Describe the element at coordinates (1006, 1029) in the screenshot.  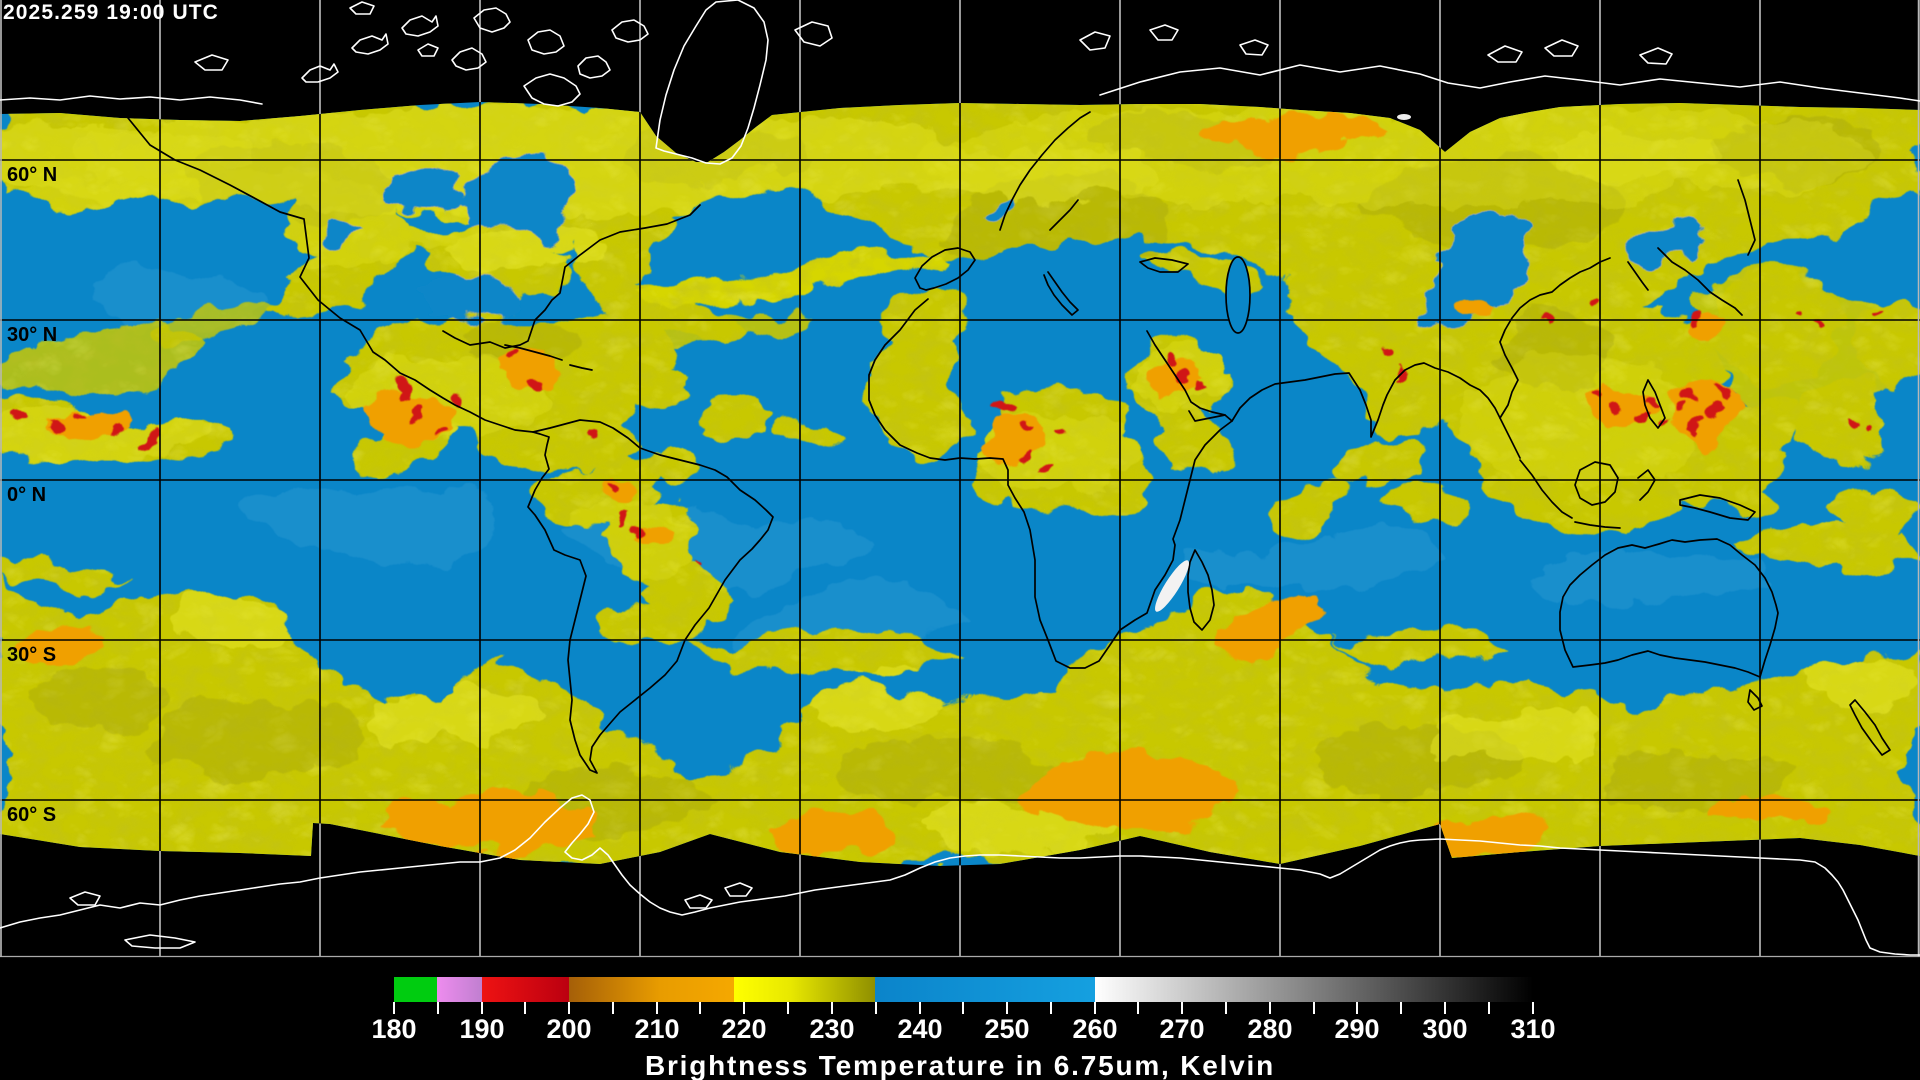
I see `svg-text: 250` at that location.